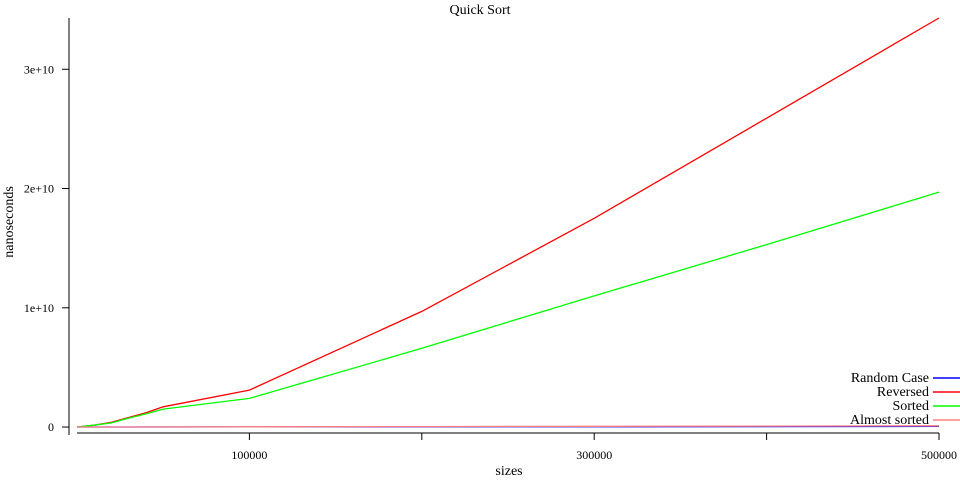  Describe the element at coordinates (51, 427) in the screenshot. I see `y-tick-label: 0` at that location.